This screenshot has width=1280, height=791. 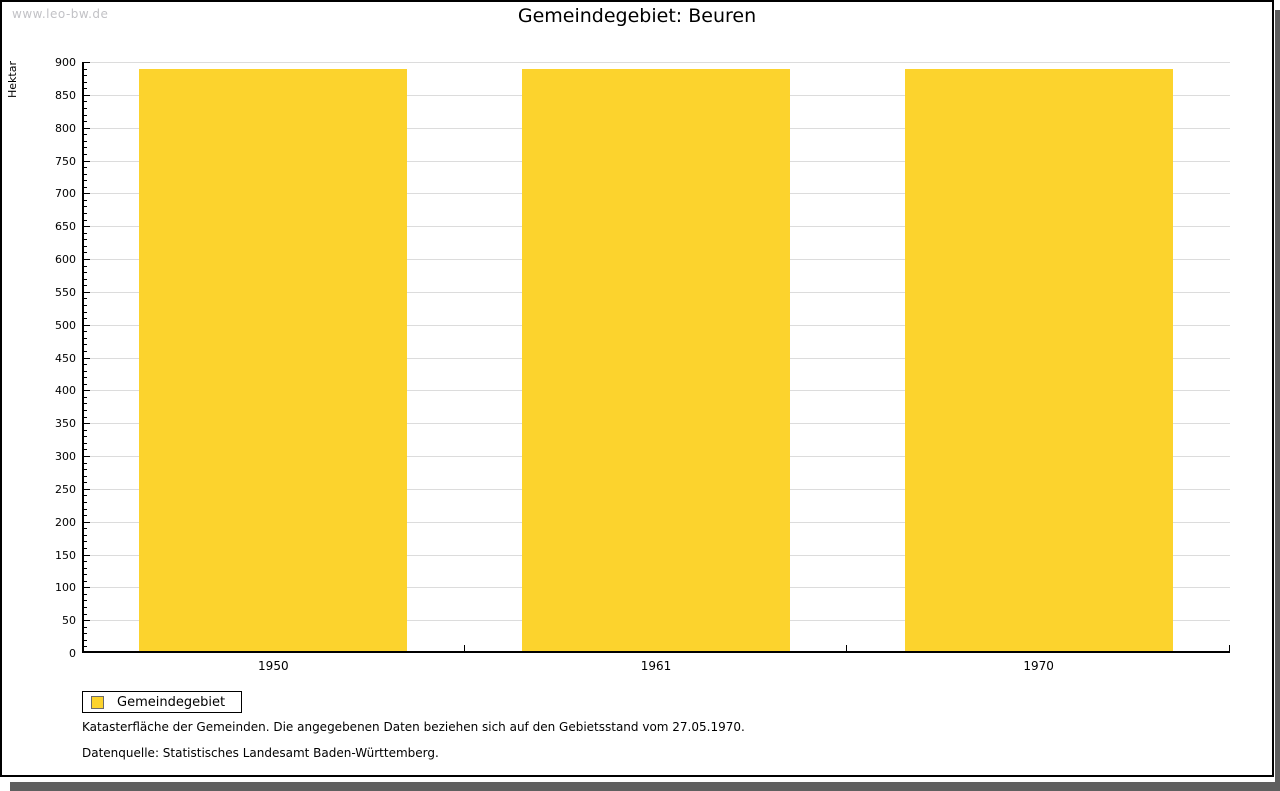 I want to click on y-tick-label-0: 0, so click(x=72, y=653).